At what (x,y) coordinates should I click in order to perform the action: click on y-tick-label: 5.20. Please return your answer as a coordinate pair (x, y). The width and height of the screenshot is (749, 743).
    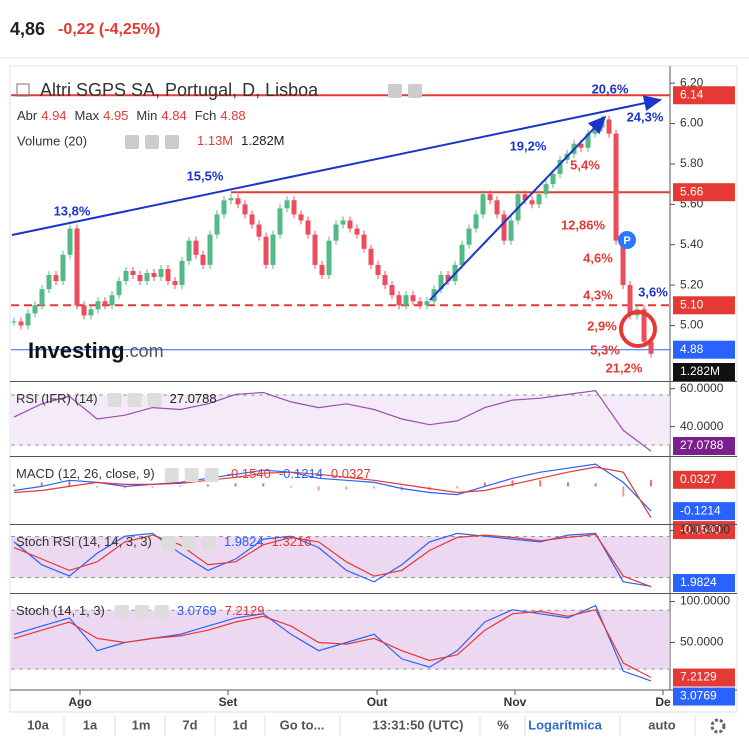
    Looking at the image, I should click on (692, 284).